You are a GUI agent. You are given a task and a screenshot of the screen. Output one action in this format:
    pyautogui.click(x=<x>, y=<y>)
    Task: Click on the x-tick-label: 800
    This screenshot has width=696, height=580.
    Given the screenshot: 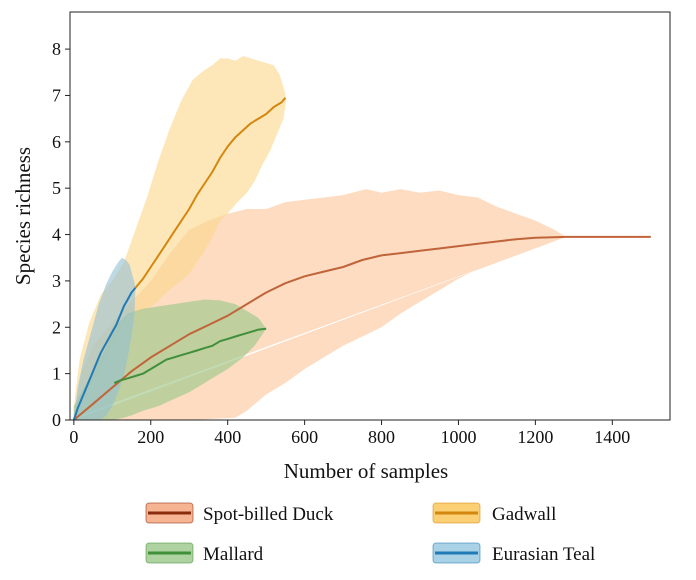 What is the action you would take?
    pyautogui.click(x=381, y=437)
    